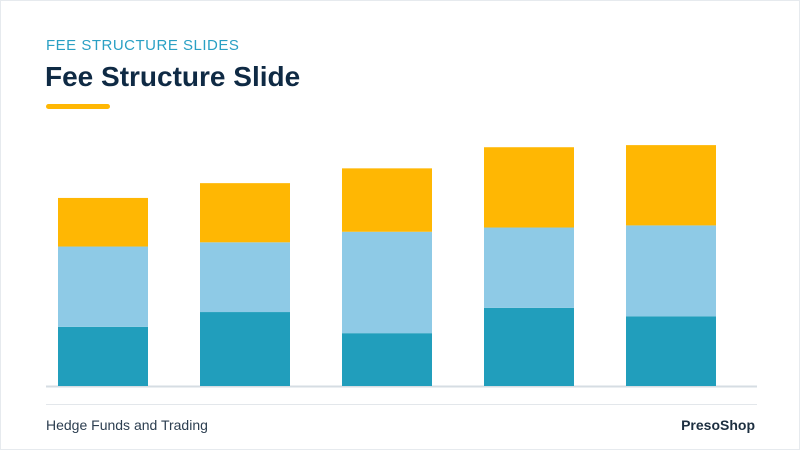 The width and height of the screenshot is (800, 451). What do you see at coordinates (143, 45) in the screenshot?
I see `slide-kicker: FEE STRUCTURE SLIDES` at bounding box center [143, 45].